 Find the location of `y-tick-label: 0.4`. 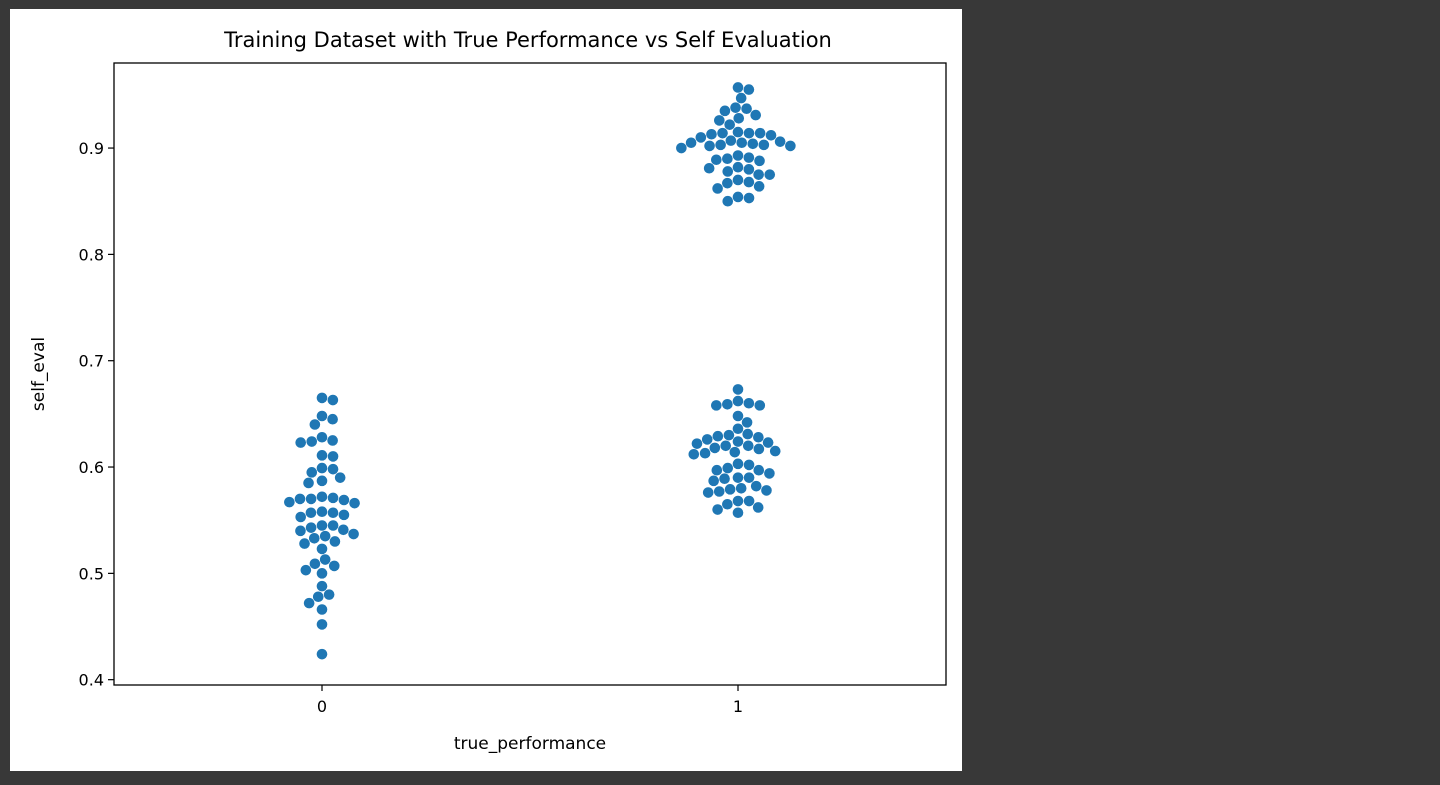

y-tick-label: 0.4 is located at coordinates (91, 680).